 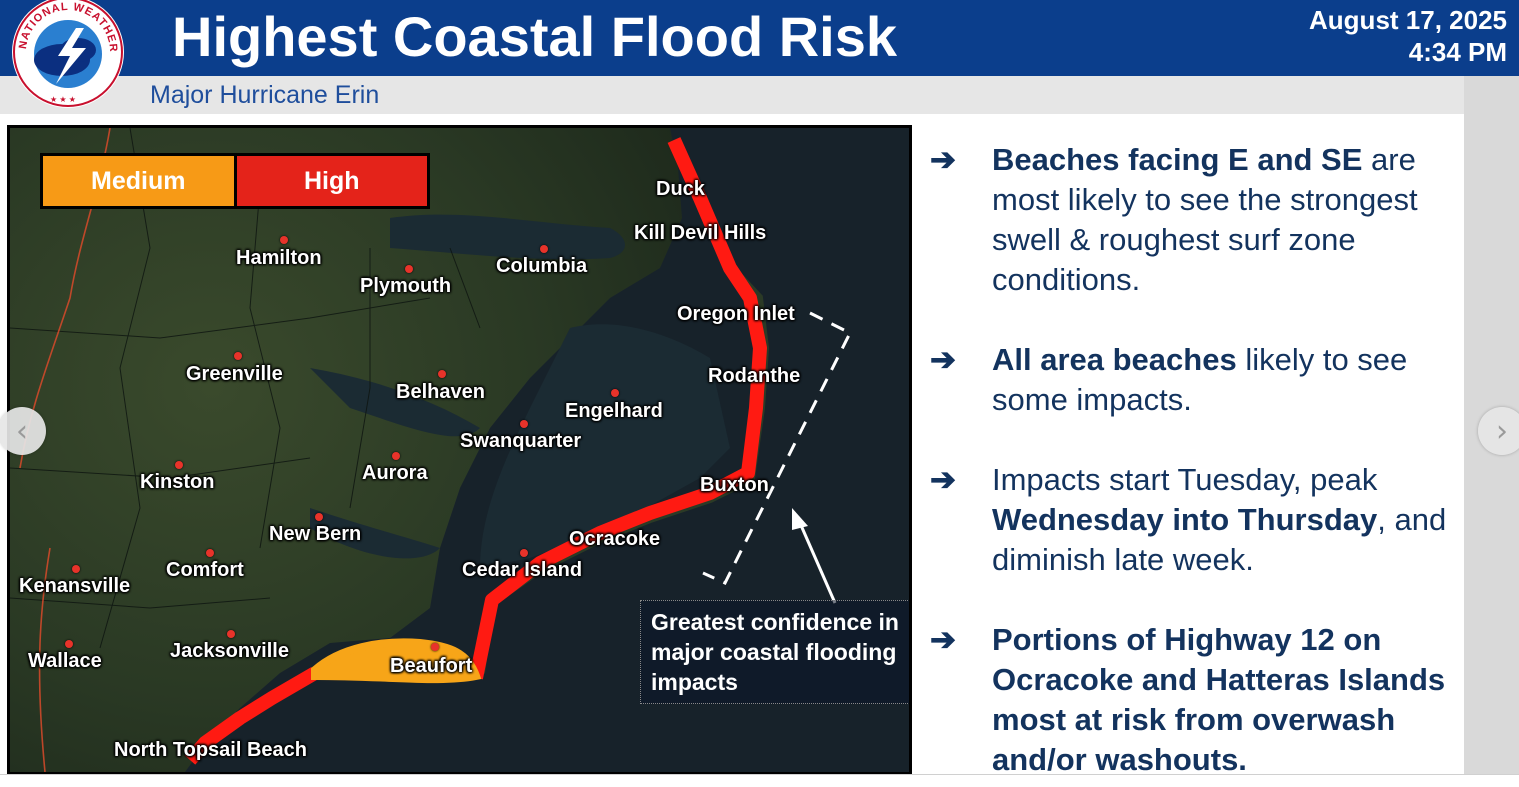 What do you see at coordinates (507, 237) in the screenshot?
I see `albemarle-sound` at bounding box center [507, 237].